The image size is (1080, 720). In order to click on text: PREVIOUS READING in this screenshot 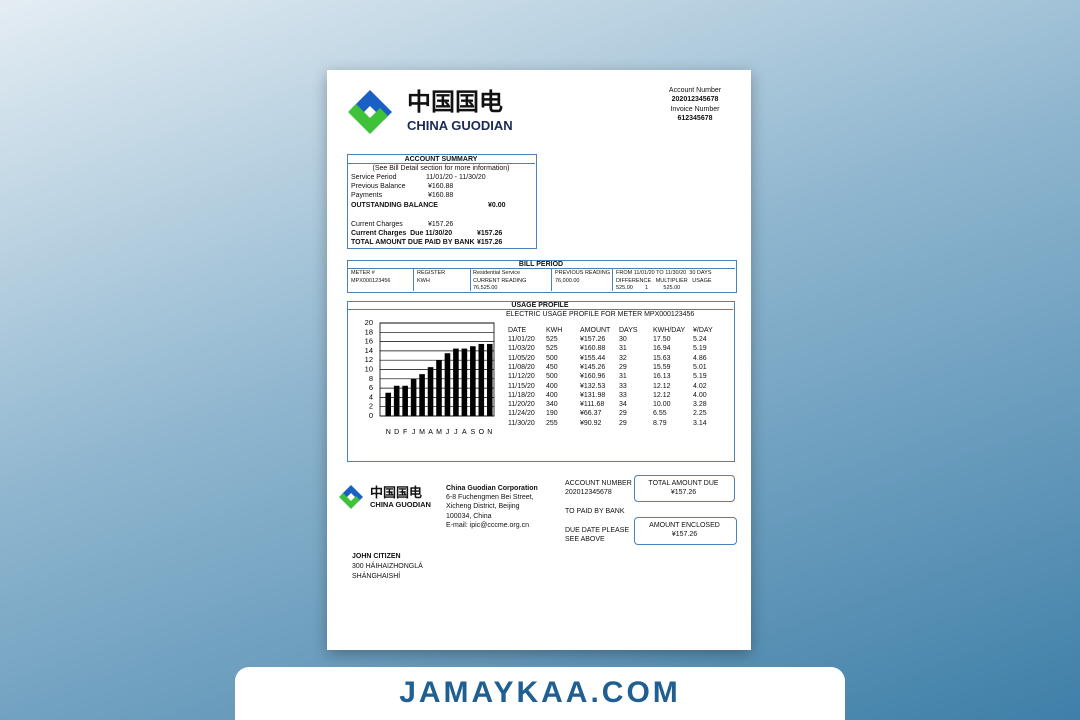, I will do `click(583, 273)`.